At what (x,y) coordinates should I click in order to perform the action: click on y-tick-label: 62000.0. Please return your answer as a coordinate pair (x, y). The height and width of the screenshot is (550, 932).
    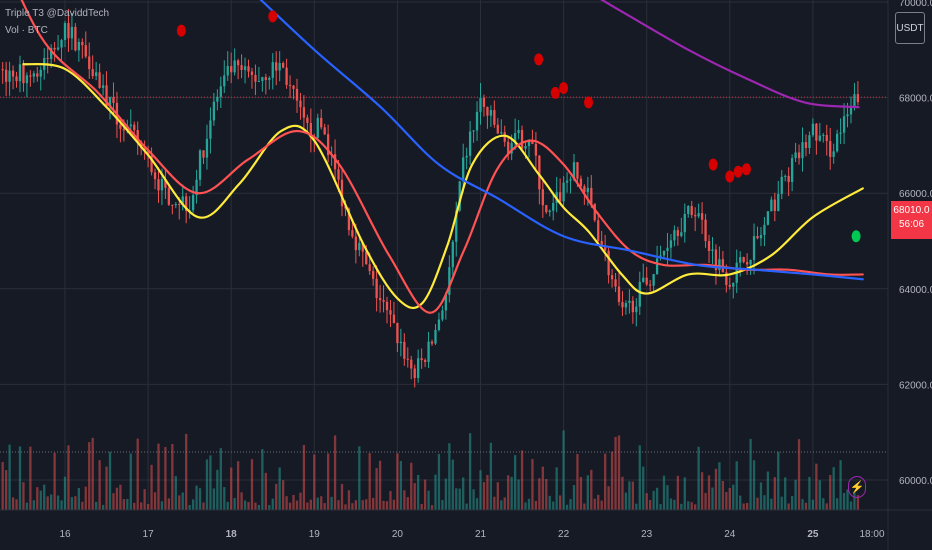
    Looking at the image, I should click on (915, 385).